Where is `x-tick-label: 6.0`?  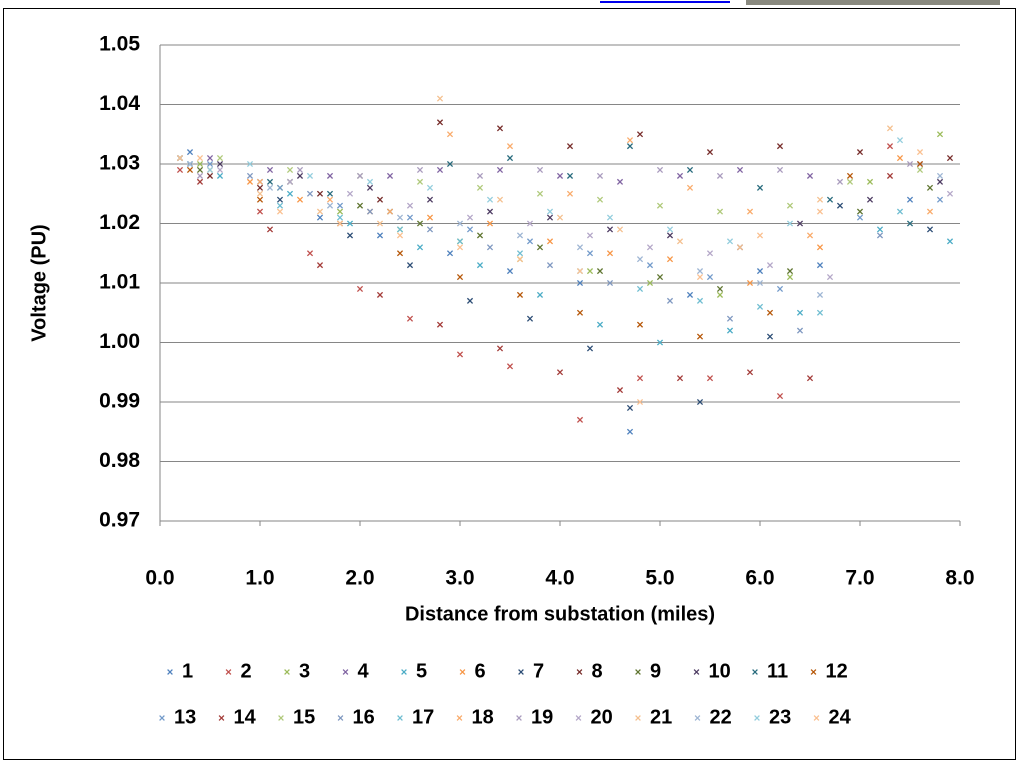 x-tick-label: 6.0 is located at coordinates (759, 578).